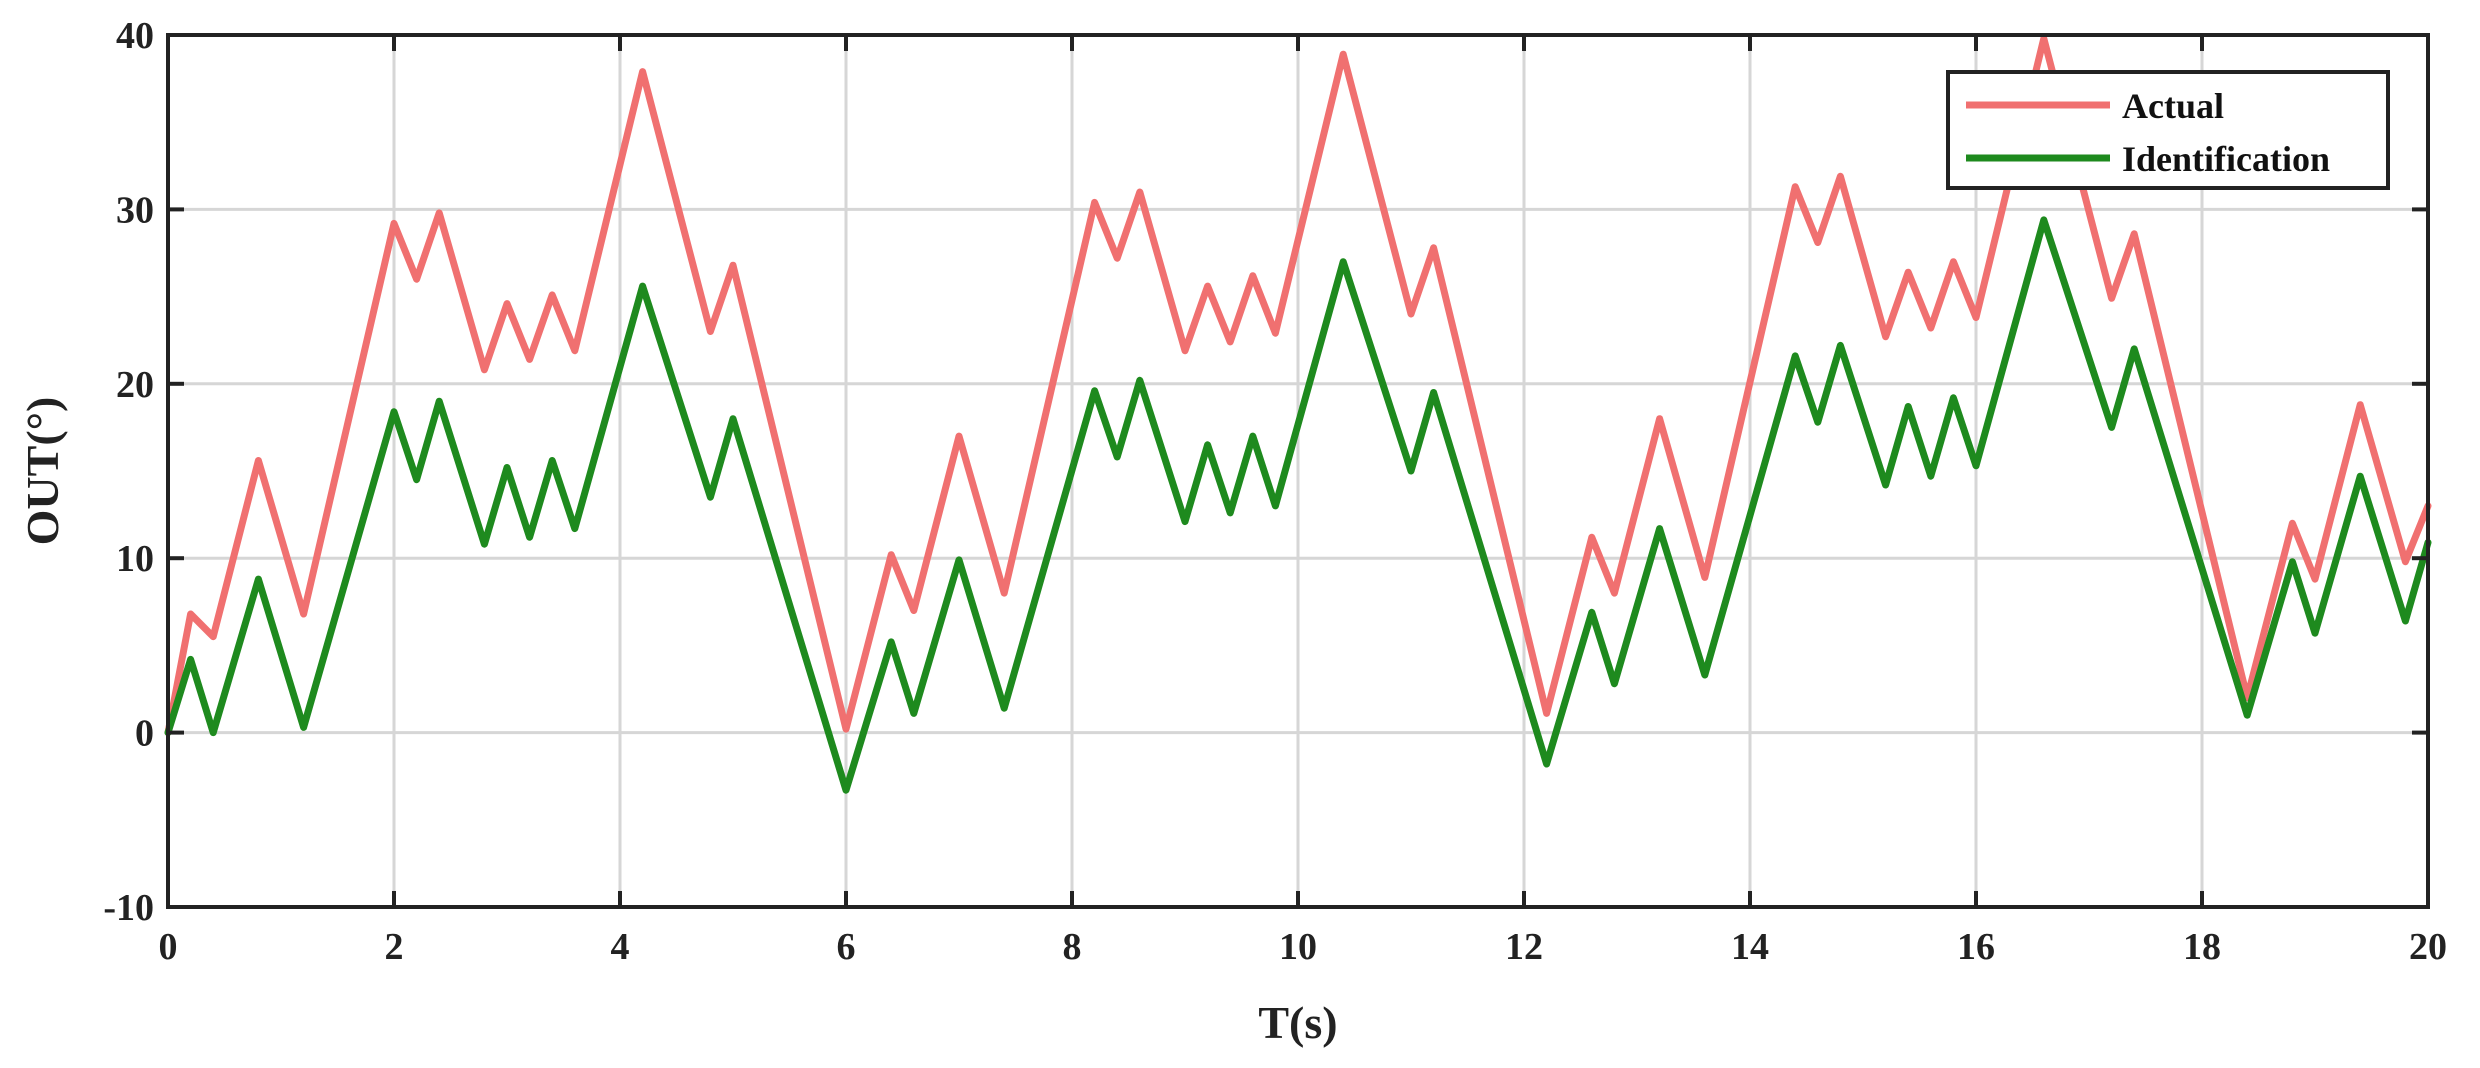 This screenshot has width=2480, height=1068. I want to click on x-tick-label: 4, so click(620, 947).